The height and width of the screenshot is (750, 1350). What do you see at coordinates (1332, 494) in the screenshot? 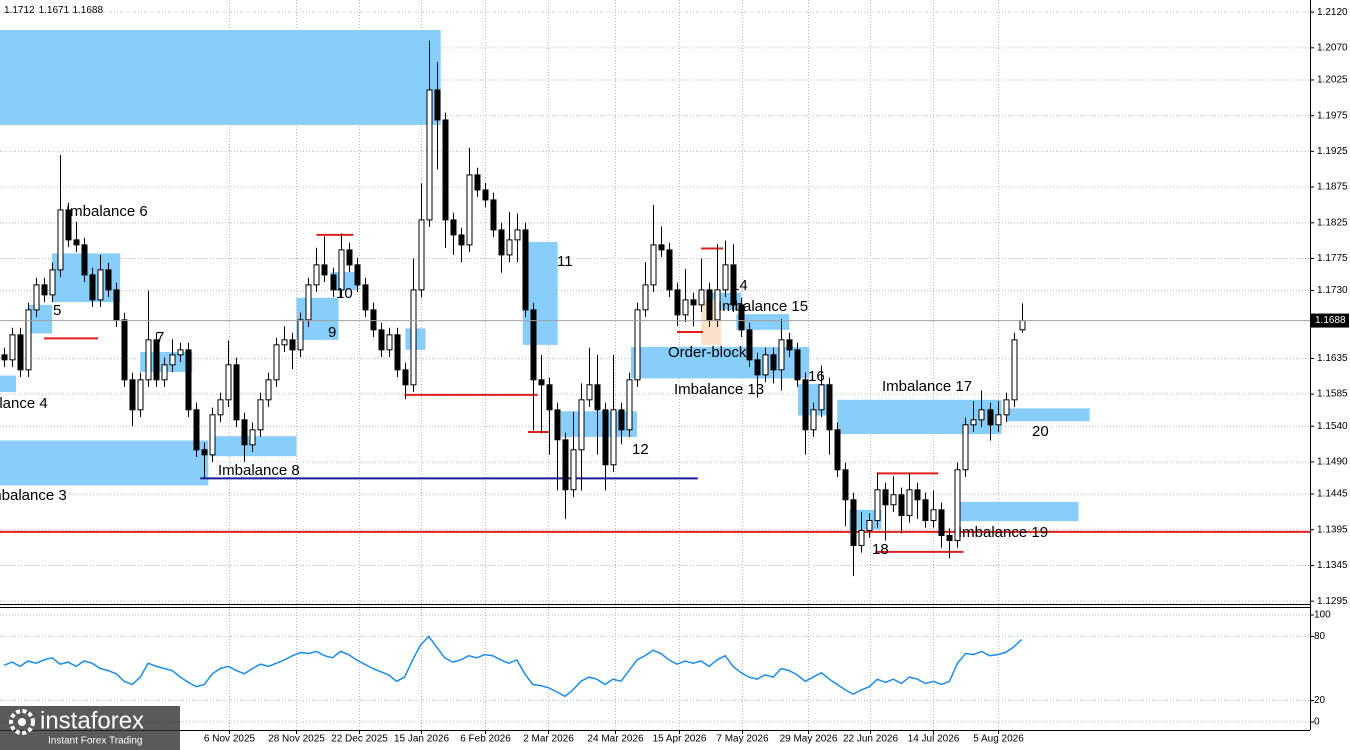
I see `y-tick-label: 1.1445` at bounding box center [1332, 494].